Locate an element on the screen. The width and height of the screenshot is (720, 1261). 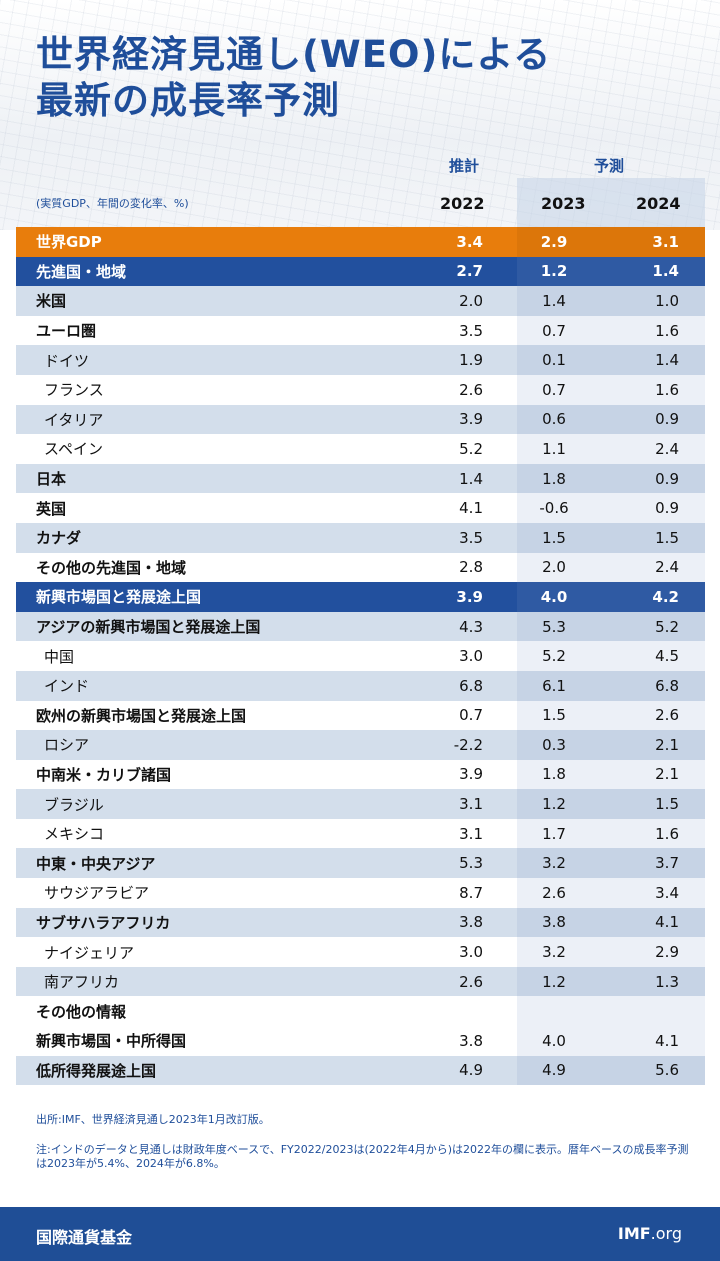
year-2023: 2023 is located at coordinates (563, 203).